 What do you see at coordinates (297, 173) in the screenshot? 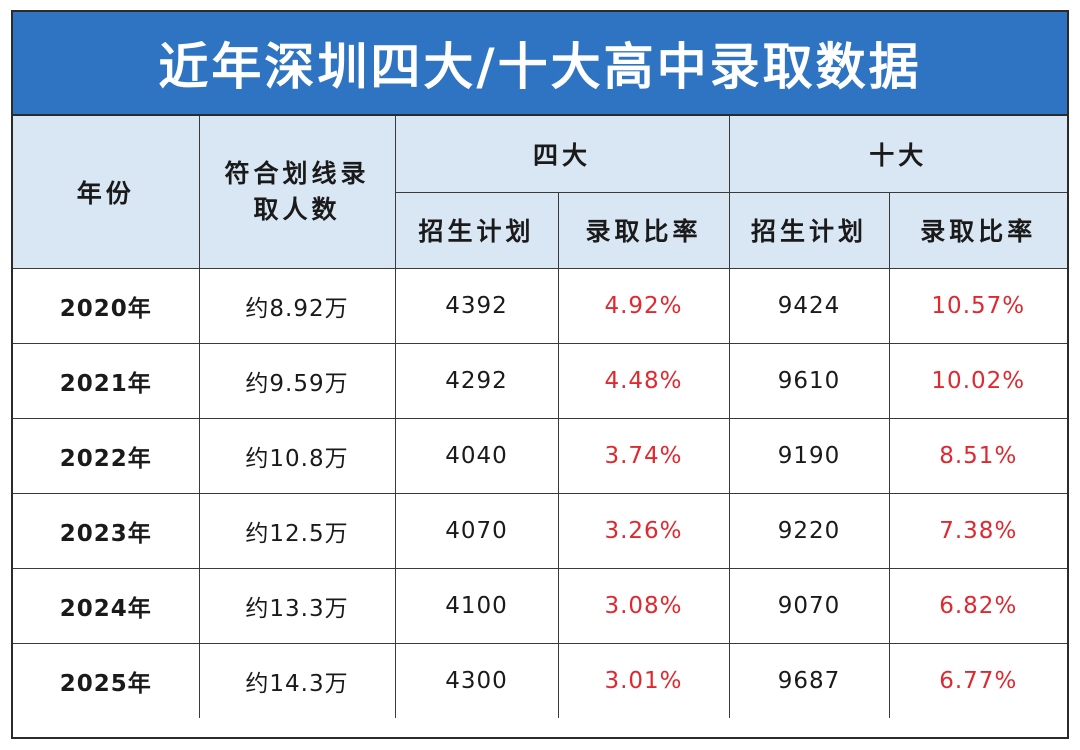
I see `header-qualified-line1: 符合划线录` at bounding box center [297, 173].